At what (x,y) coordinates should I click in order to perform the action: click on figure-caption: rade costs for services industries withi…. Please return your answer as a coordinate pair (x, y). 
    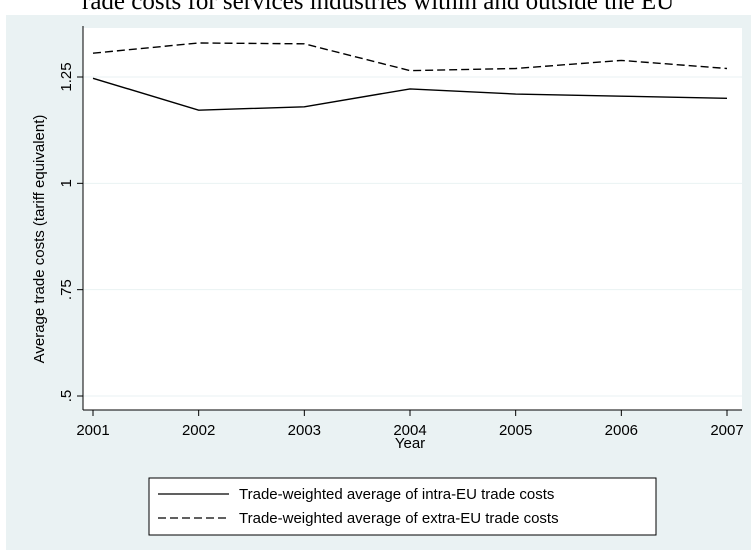
    Looking at the image, I should click on (378, 7).